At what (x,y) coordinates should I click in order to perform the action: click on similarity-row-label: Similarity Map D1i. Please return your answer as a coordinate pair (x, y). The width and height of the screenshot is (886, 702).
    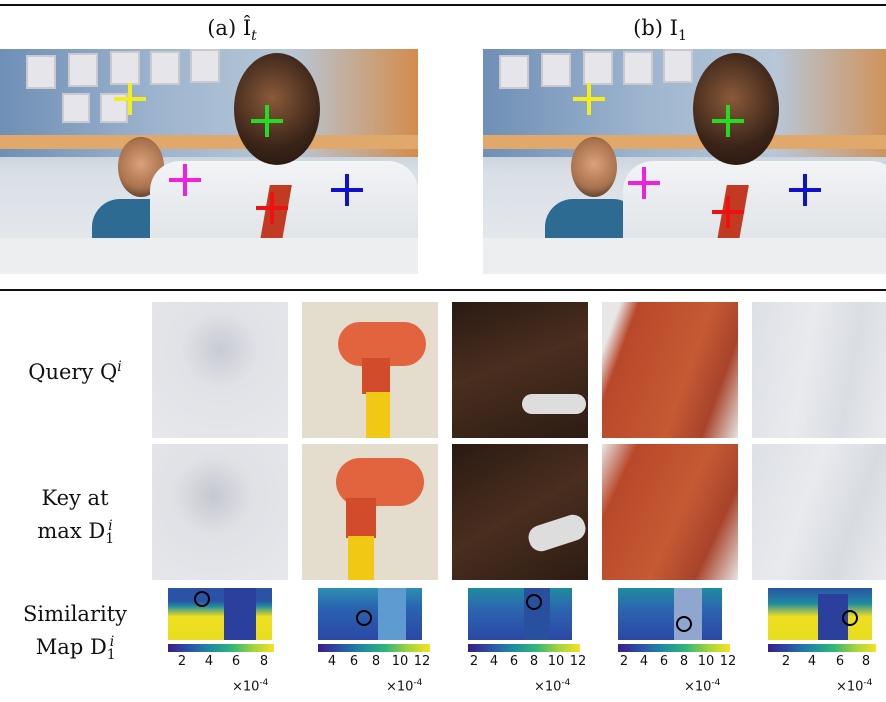
    Looking at the image, I should click on (75, 634).